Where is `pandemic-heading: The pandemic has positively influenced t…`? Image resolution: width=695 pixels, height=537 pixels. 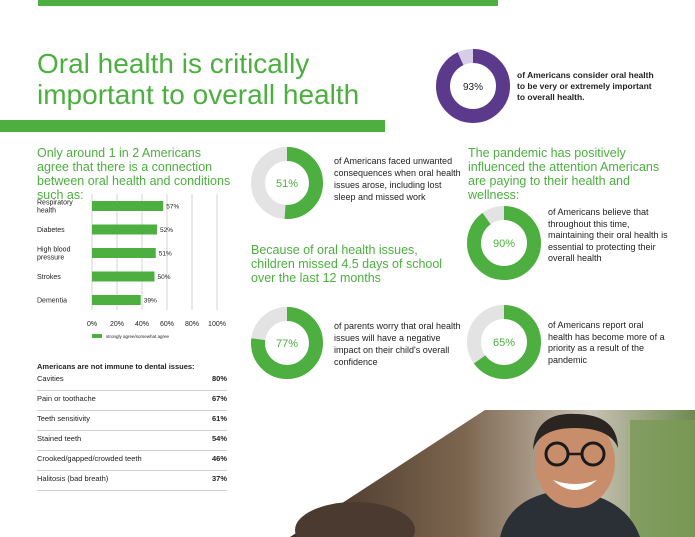 pandemic-heading: The pandemic has positively influenced t… is located at coordinates (564, 174).